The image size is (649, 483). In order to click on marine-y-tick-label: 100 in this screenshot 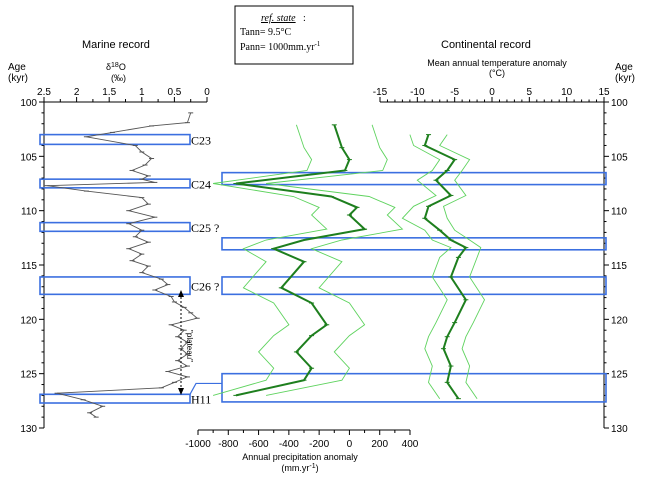, I will do `click(28, 103)`.